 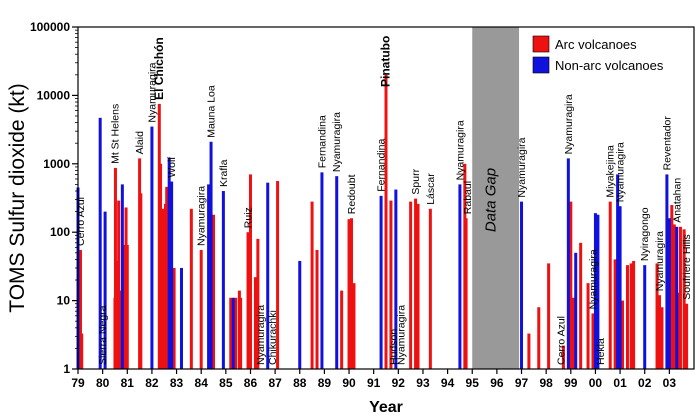 I want to click on x-tick-label: 93, so click(x=423, y=383).